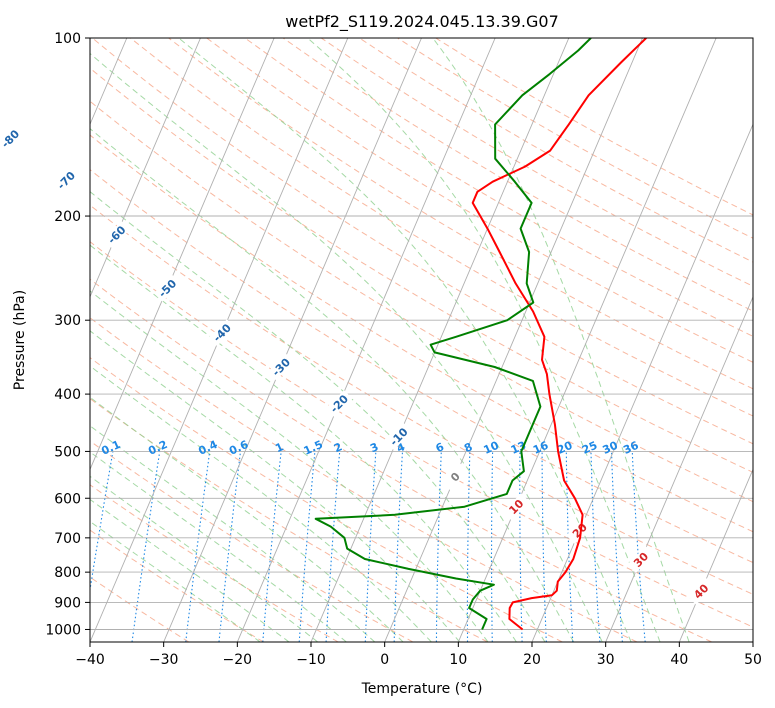  Describe the element at coordinates (458, 660) in the screenshot. I see `x-tick-label: 10` at that location.